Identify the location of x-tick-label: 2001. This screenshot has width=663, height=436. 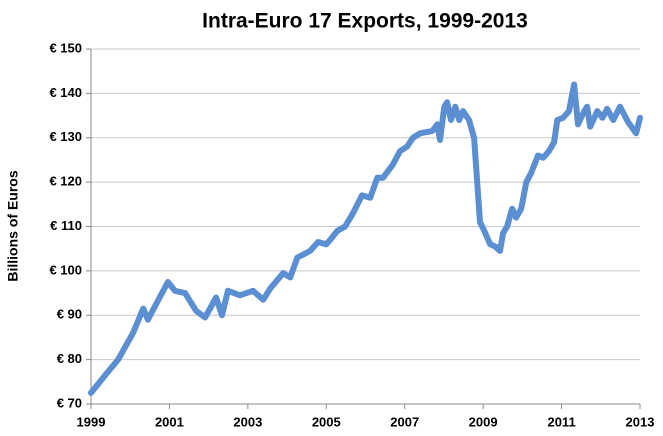
(169, 421).